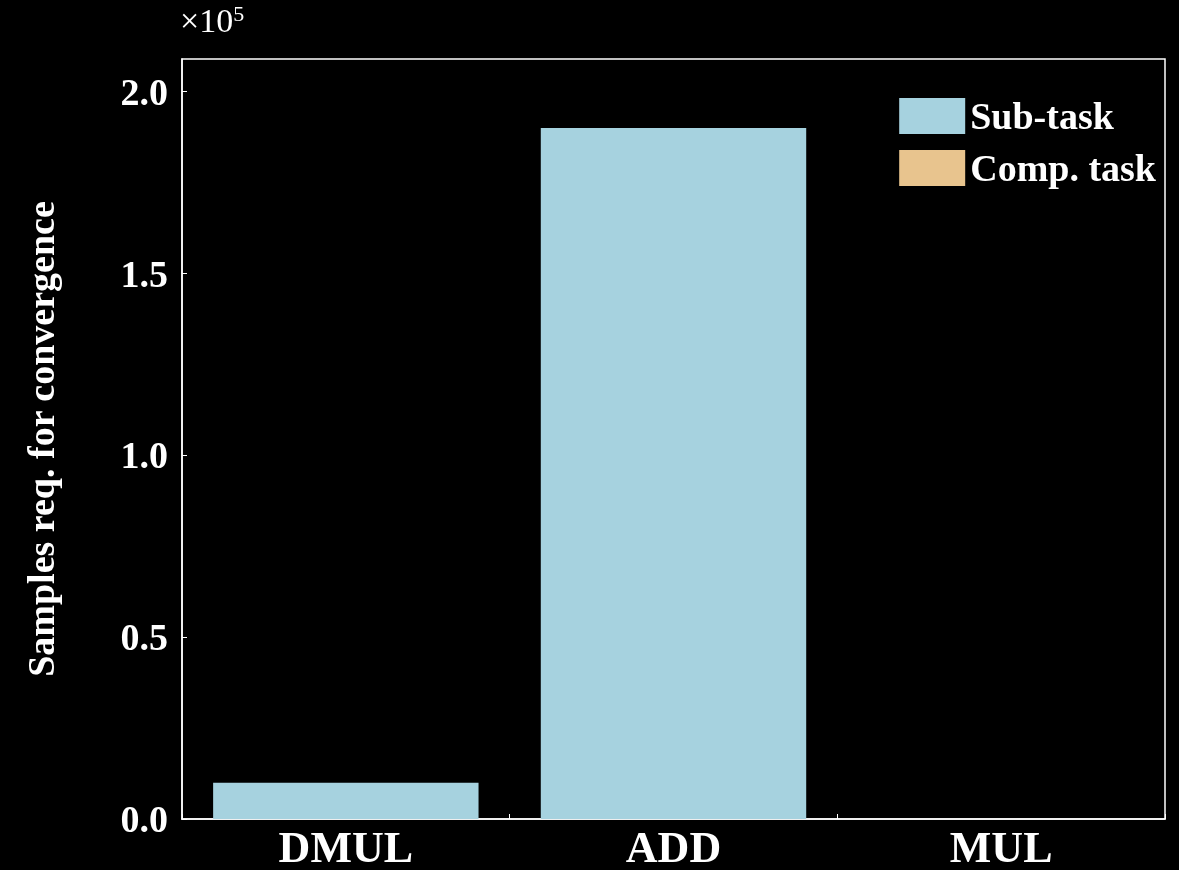 Image resolution: width=1179 pixels, height=870 pixels. Describe the element at coordinates (1063, 168) in the screenshot. I see `legend-label: Comp. task` at that location.